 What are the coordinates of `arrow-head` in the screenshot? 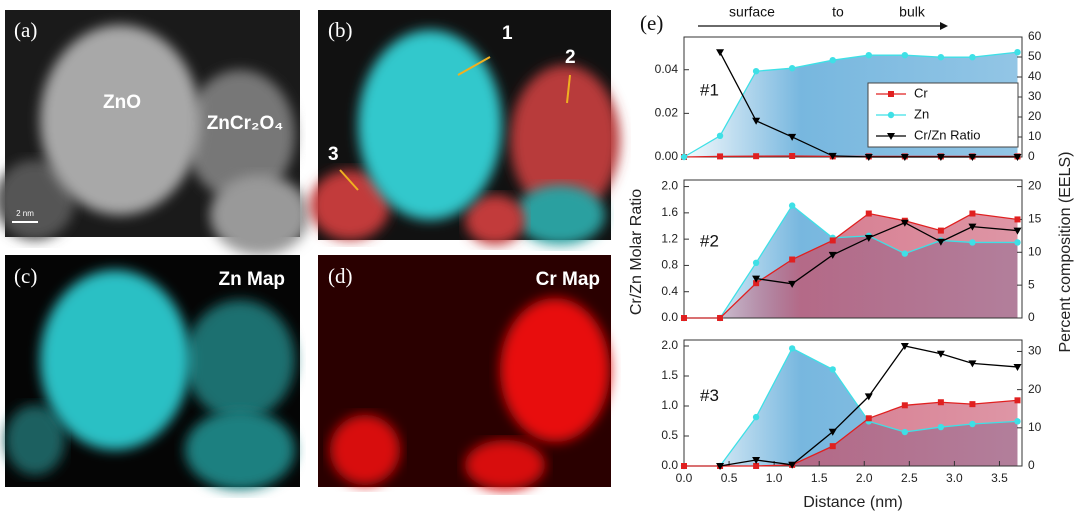 It's located at (944, 26).